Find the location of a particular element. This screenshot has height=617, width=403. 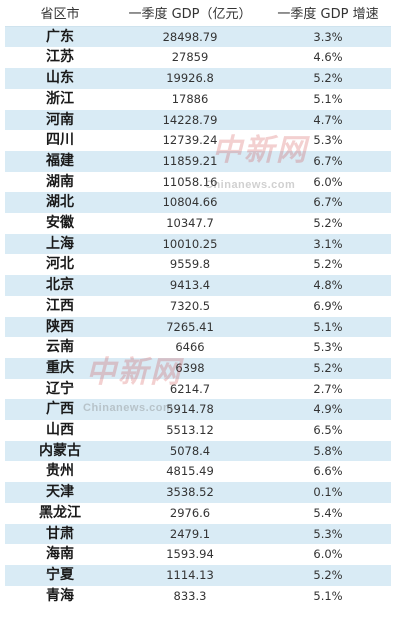

province-cell: 甘肃 is located at coordinates (60, 534).